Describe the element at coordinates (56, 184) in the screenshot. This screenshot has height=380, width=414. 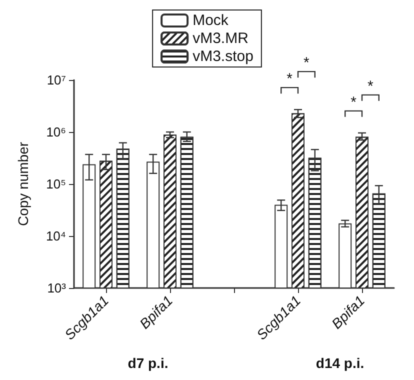
I see `y-tick-label: 10⁵` at that location.